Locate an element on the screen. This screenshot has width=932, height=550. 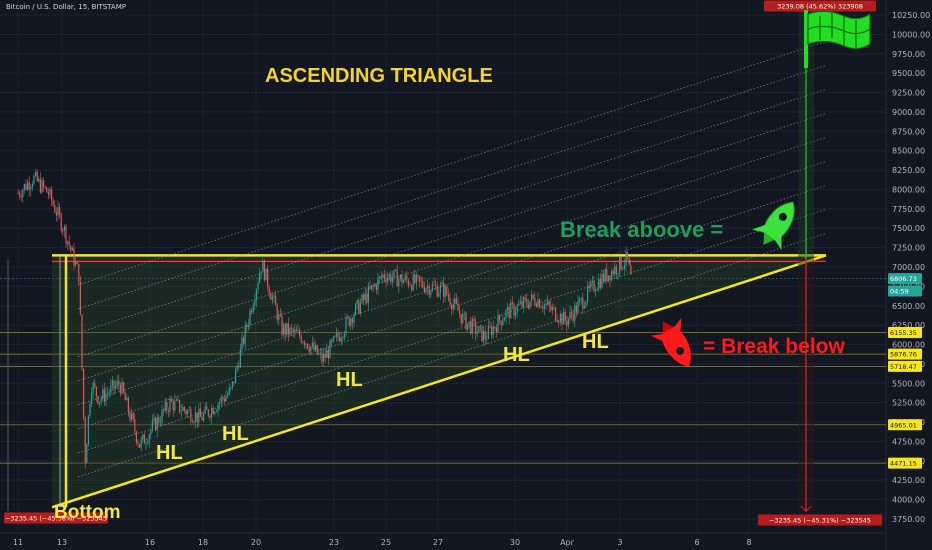
y-tick-label: 9500.00 is located at coordinates (908, 73).